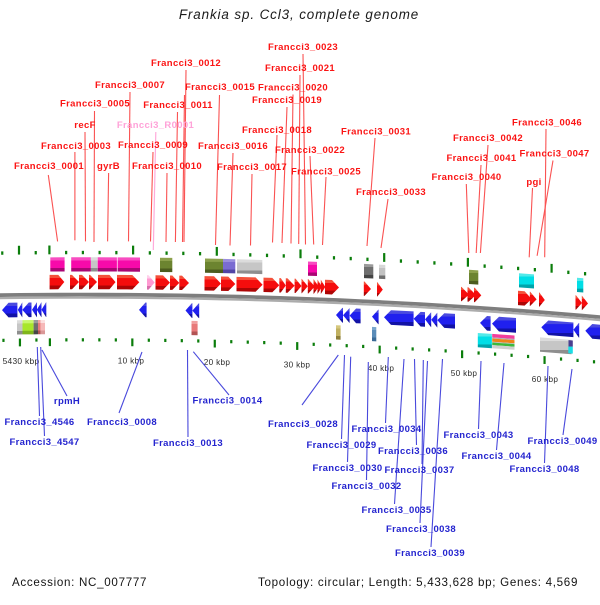 The image size is (600, 605). What do you see at coordinates (227, 401) in the screenshot?
I see `svg-text: Francci3_0014` at bounding box center [227, 401].